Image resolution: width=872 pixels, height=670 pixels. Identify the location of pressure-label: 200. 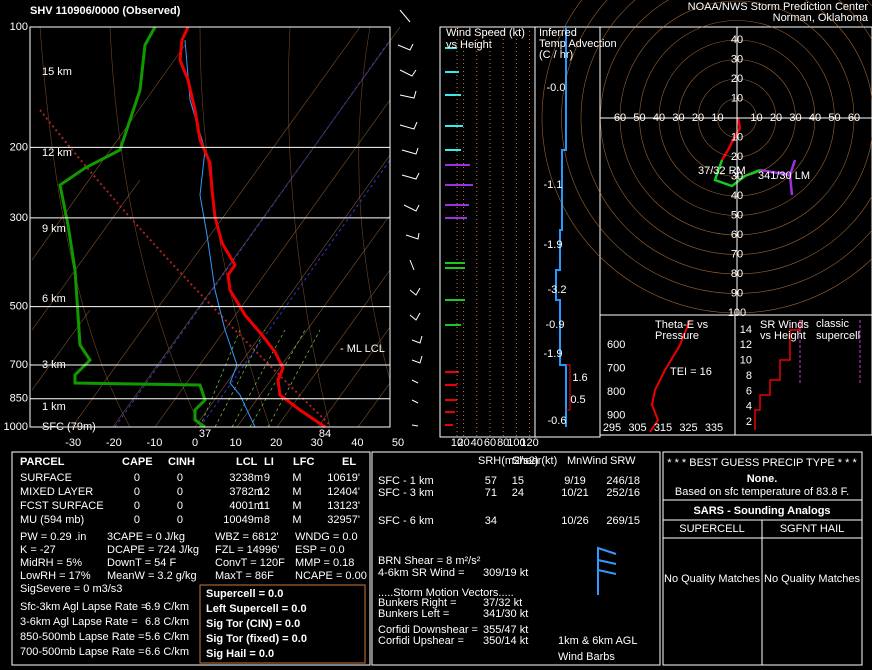
(19, 147).